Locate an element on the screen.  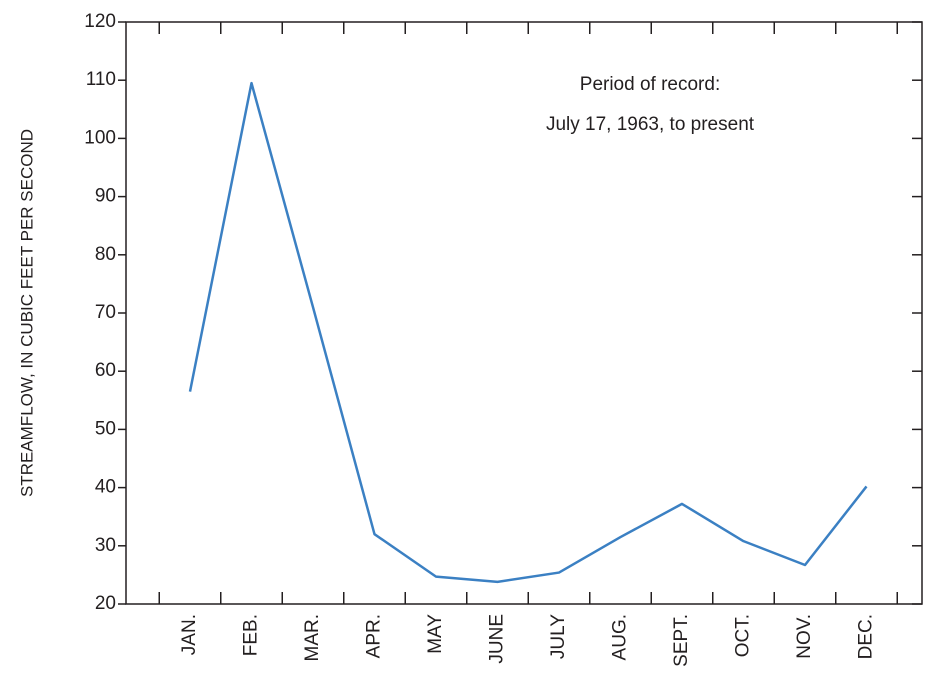
y-tick-label: 80 is located at coordinates (105, 254).